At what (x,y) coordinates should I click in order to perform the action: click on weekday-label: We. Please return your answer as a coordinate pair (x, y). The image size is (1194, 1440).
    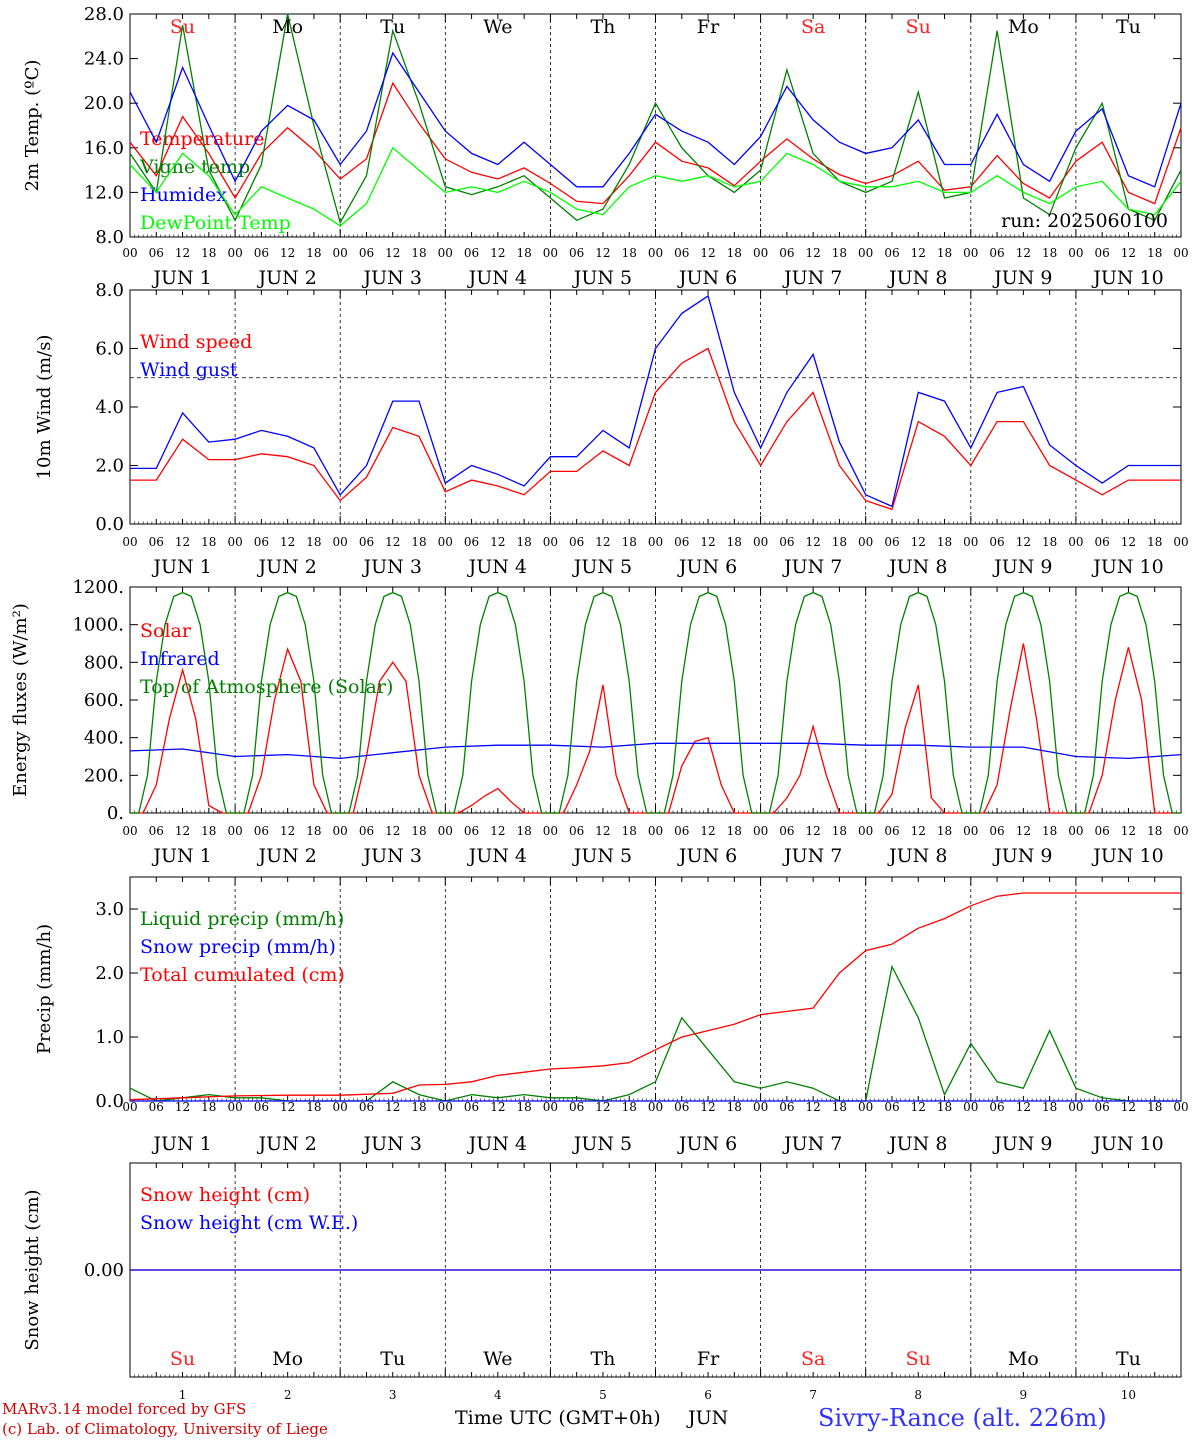
    Looking at the image, I should click on (497, 27).